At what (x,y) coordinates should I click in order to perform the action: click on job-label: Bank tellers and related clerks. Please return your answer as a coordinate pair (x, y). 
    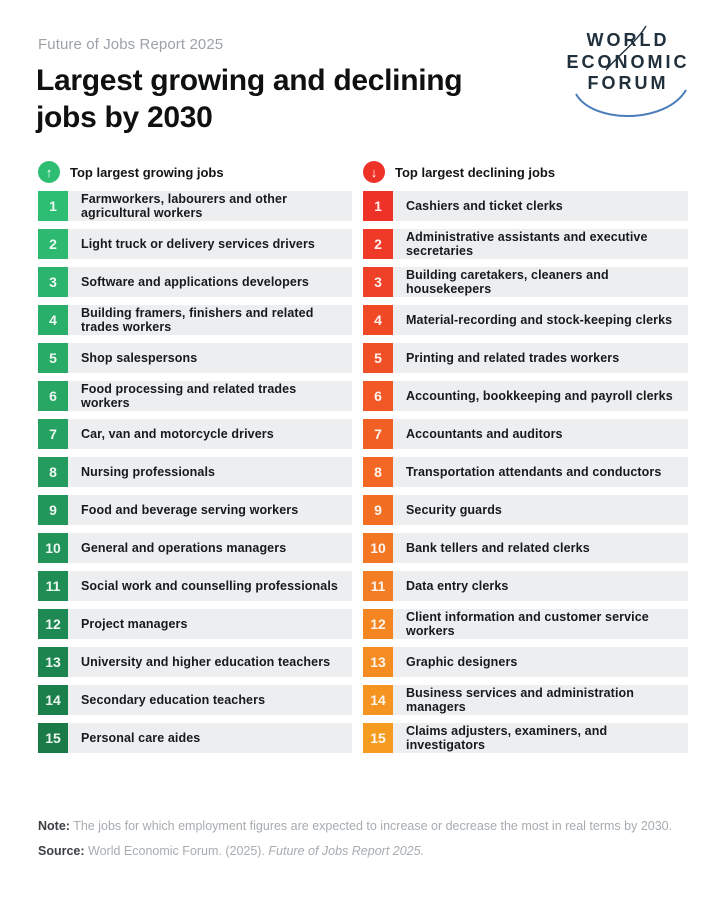
    Looking at the image, I should click on (498, 548).